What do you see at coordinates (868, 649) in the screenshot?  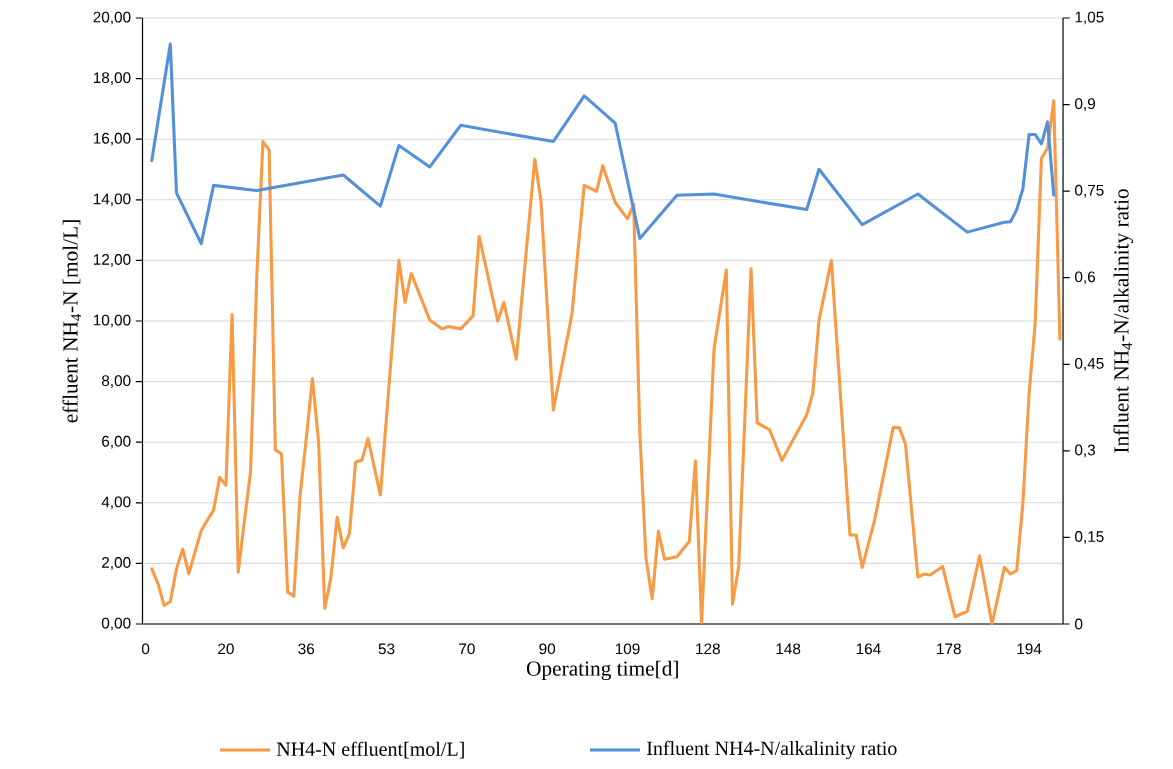 I see `x-tick-label: 164` at bounding box center [868, 649].